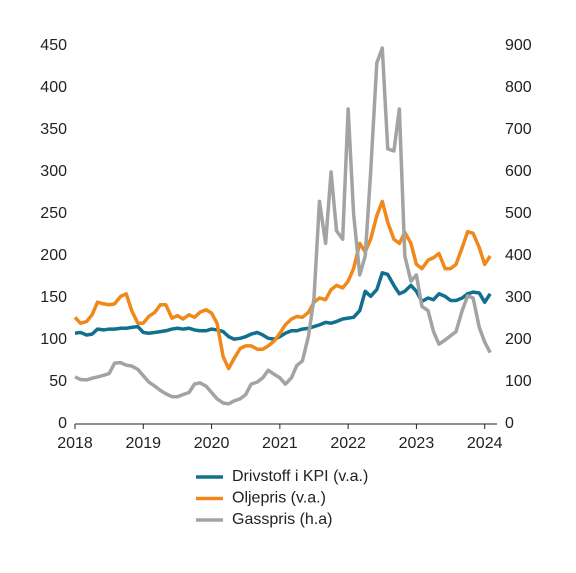 This screenshot has width=576, height=573. I want to click on y-tick-label: 350, so click(53, 129).